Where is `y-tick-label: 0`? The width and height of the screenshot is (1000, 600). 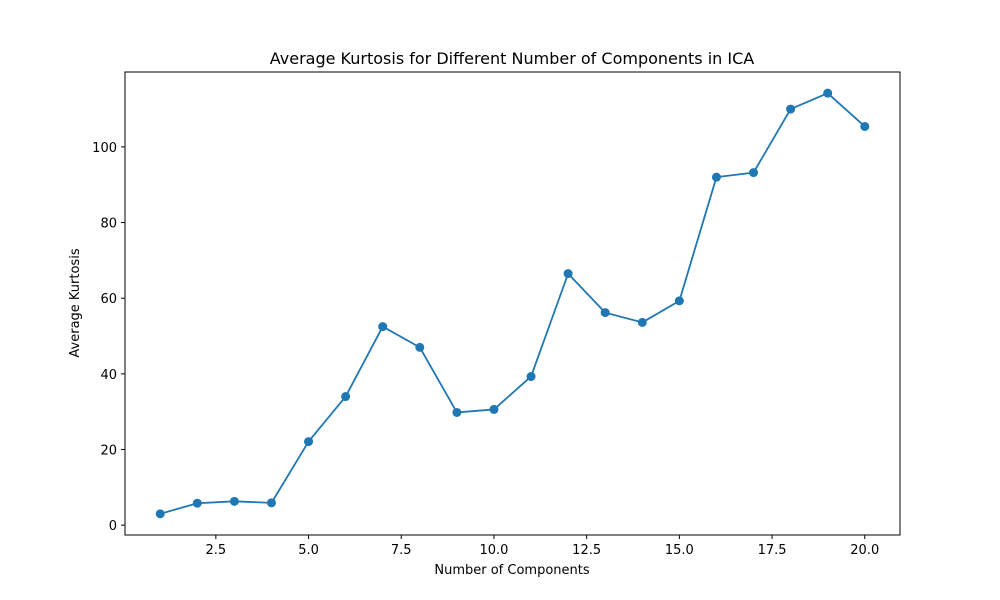
y-tick-label: 0 is located at coordinates (113, 526).